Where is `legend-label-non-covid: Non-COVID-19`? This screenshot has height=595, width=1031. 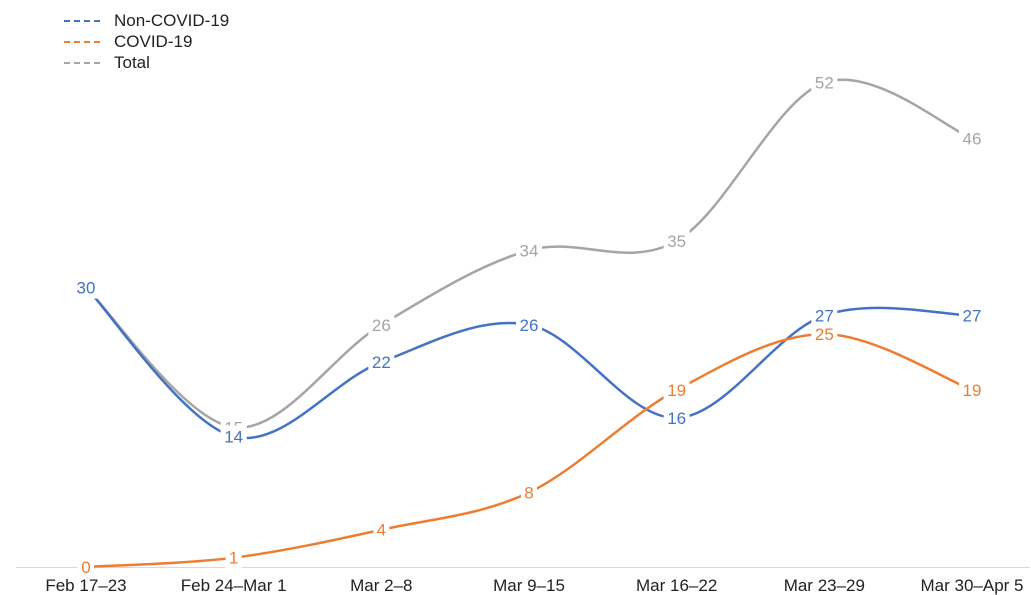 legend-label-non-covid: Non-COVID-19 is located at coordinates (172, 20).